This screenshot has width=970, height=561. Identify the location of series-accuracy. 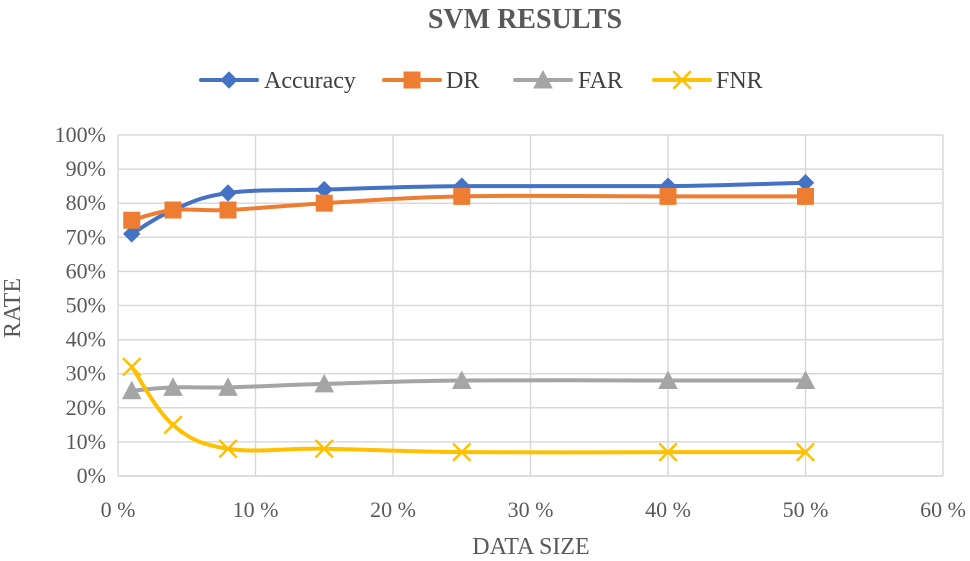
(469, 208).